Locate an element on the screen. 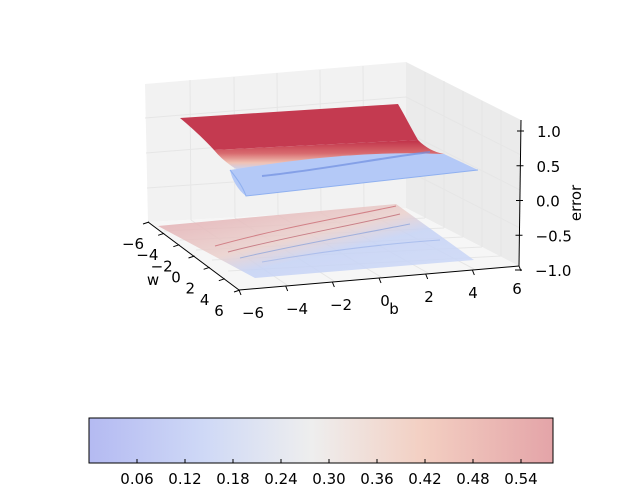 This screenshot has height=498, width=640. b-axis: −6 −4 −2 0 2 4 6 b is located at coordinates (380, 293).